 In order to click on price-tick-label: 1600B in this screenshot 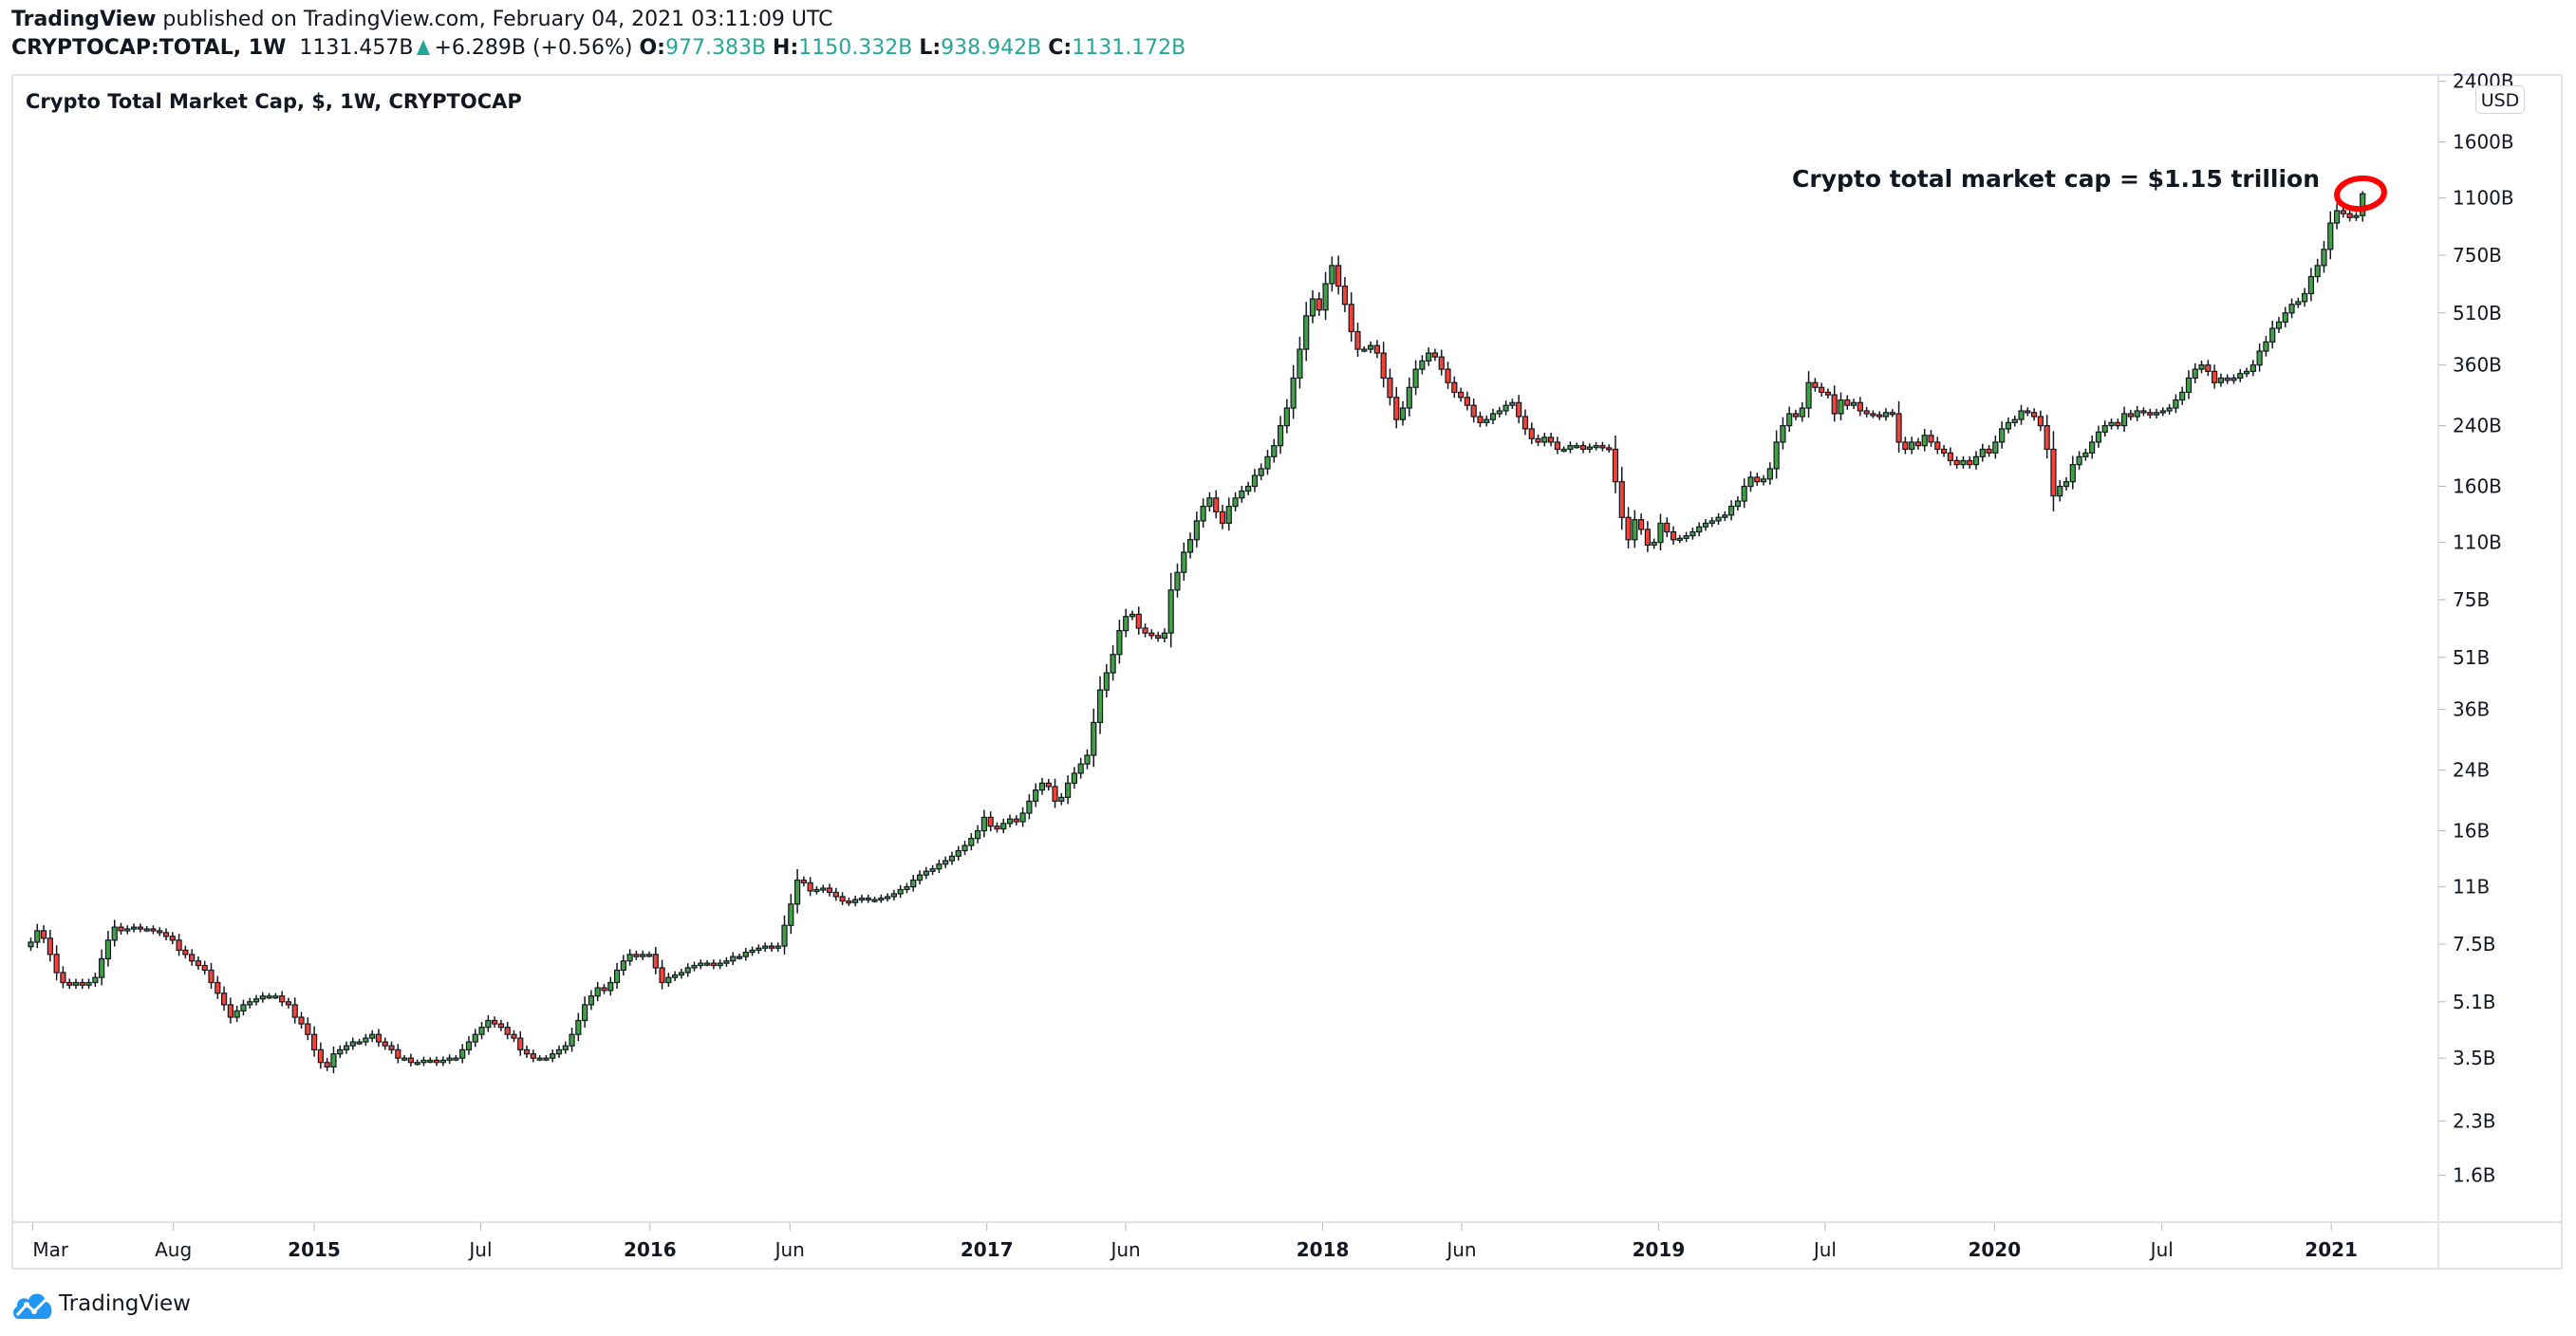, I will do `click(2484, 143)`.